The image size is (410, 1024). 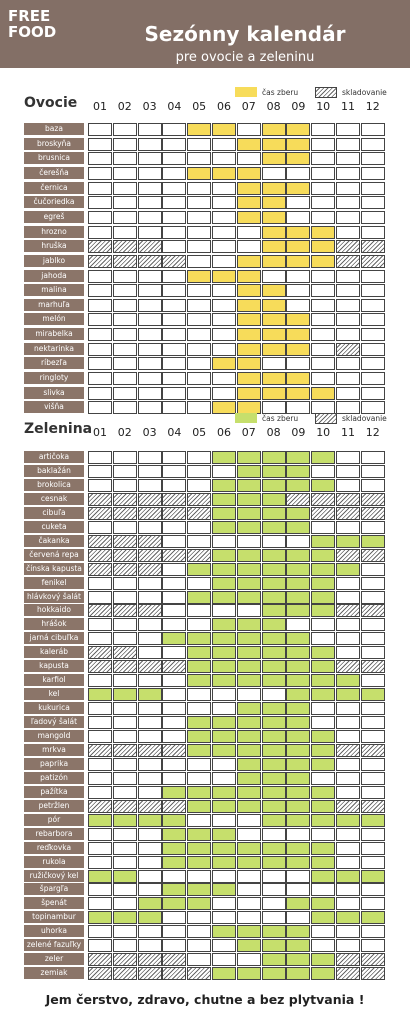 I want to click on month-label: 01, so click(x=100, y=106).